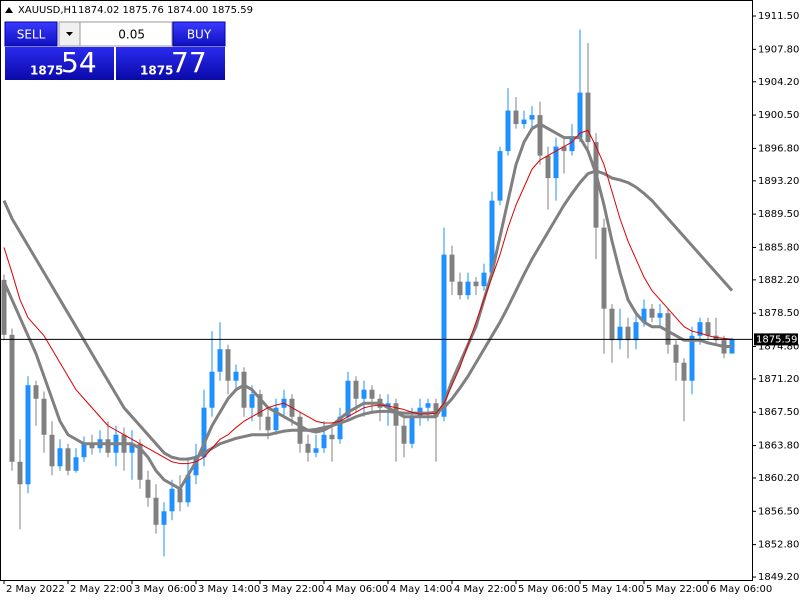 This screenshot has width=800, height=600. I want to click on chart-title: XAUUSD,H1, so click(47, 10).